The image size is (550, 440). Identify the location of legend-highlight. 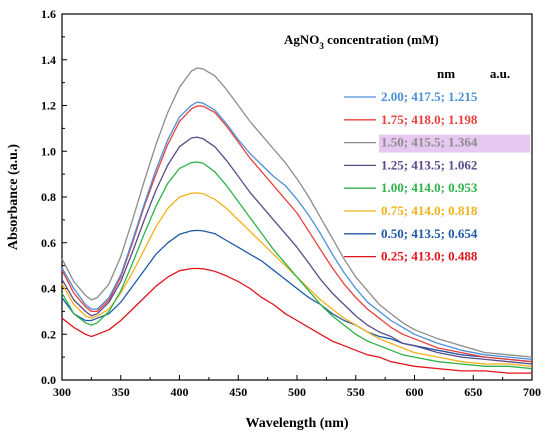
(454, 143).